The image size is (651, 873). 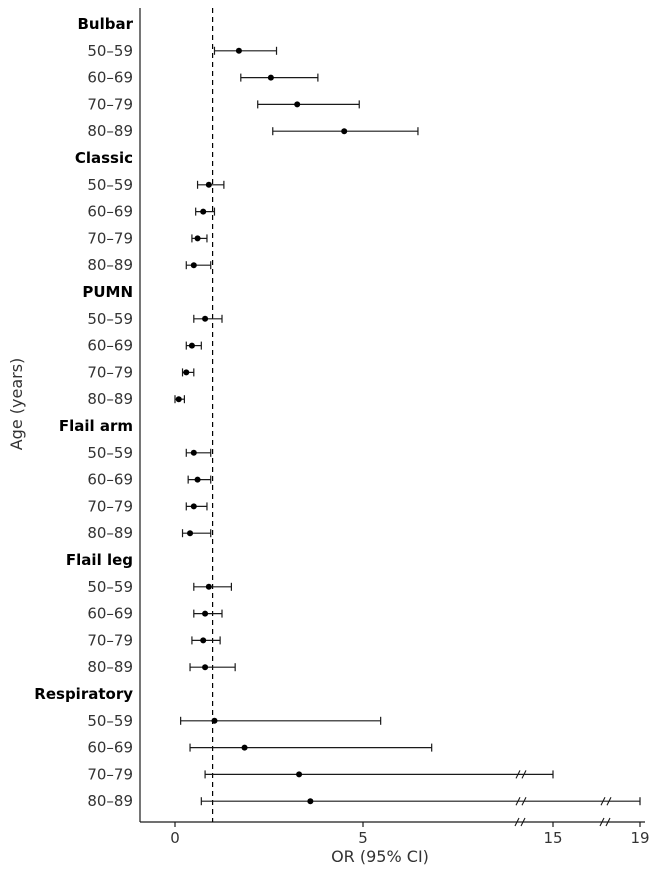 I want to click on y-axis-title: Age (years), so click(x=16, y=404).